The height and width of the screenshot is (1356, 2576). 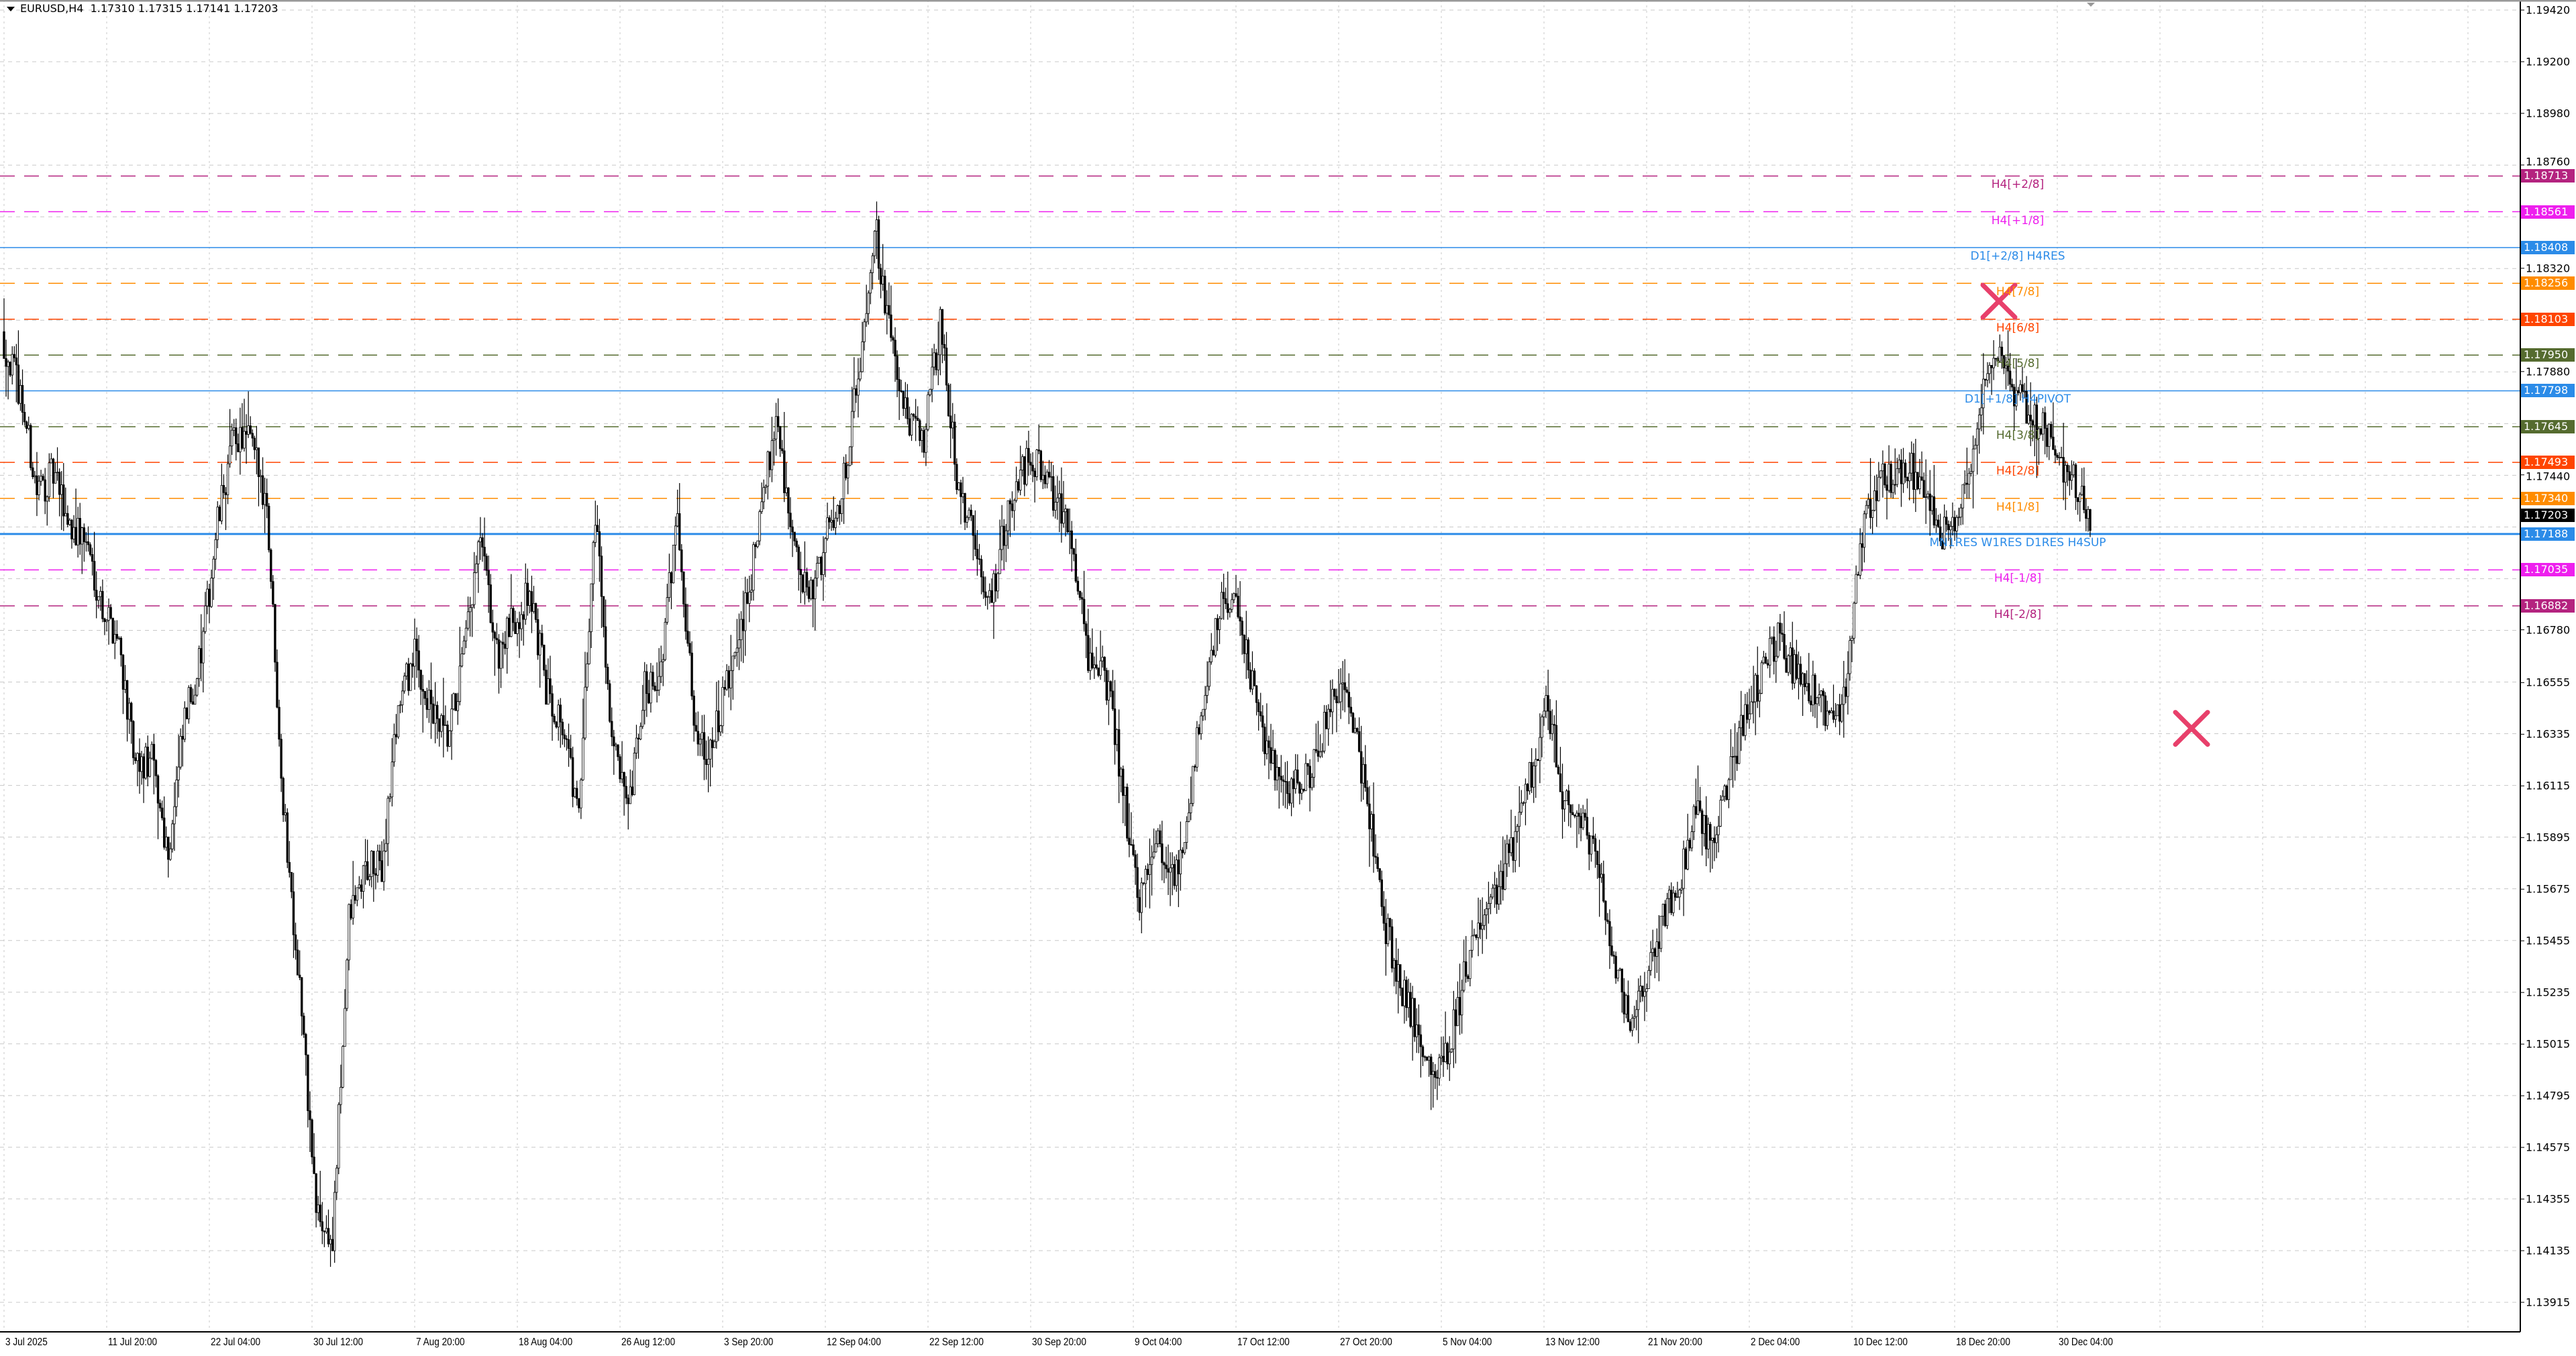 What do you see at coordinates (2548, 61) in the screenshot?
I see `y-tick-label: 1.19200` at bounding box center [2548, 61].